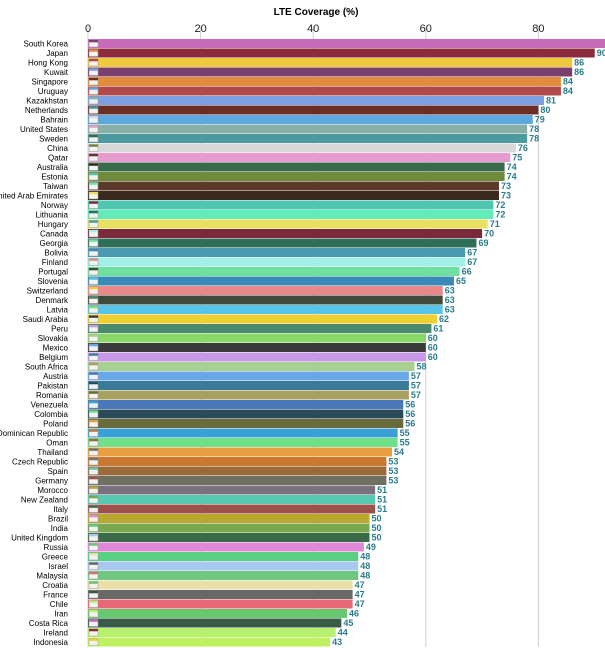 The image size is (605, 648). Describe the element at coordinates (545, 110) in the screenshot. I see `value-label: 80` at that location.